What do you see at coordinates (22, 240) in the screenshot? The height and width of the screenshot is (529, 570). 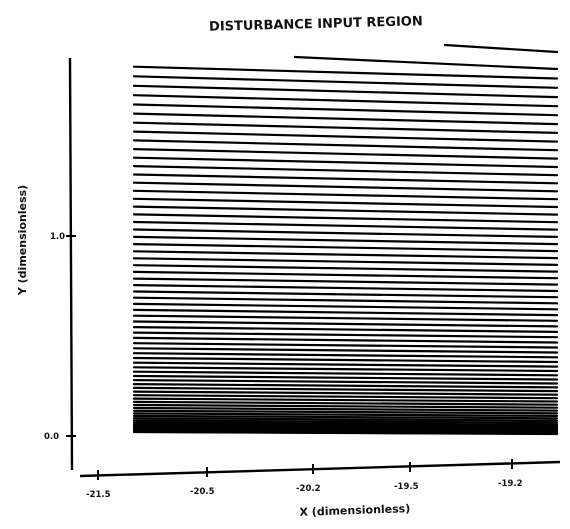 I see `y-axis-label: Y (dimensionless)` at bounding box center [22, 240].